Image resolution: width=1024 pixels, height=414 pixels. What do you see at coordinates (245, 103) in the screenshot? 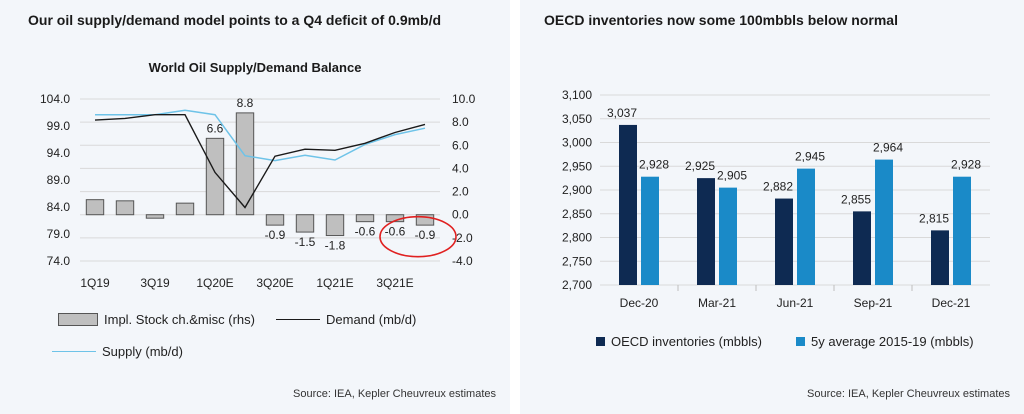
I see `bar-data-label: 8.8` at bounding box center [245, 103].